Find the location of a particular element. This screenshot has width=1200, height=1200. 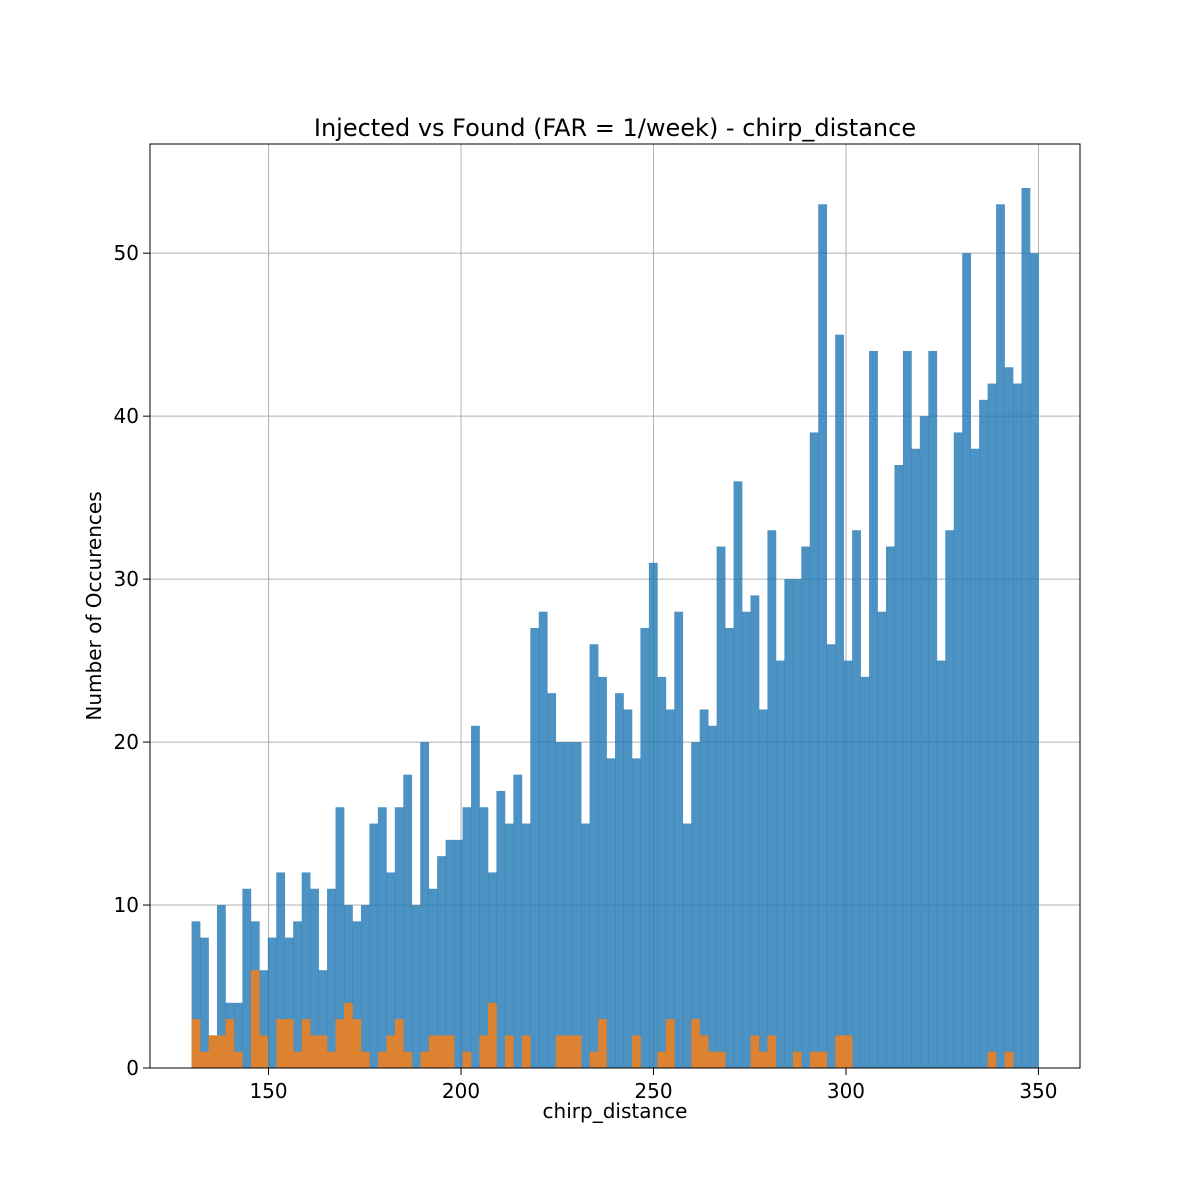

x-tick-label: 200 is located at coordinates (461, 1091).